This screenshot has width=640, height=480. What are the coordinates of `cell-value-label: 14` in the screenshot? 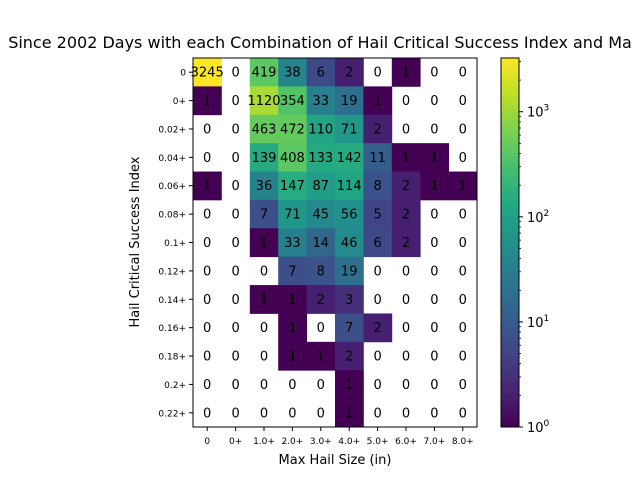 It's located at (321, 243).